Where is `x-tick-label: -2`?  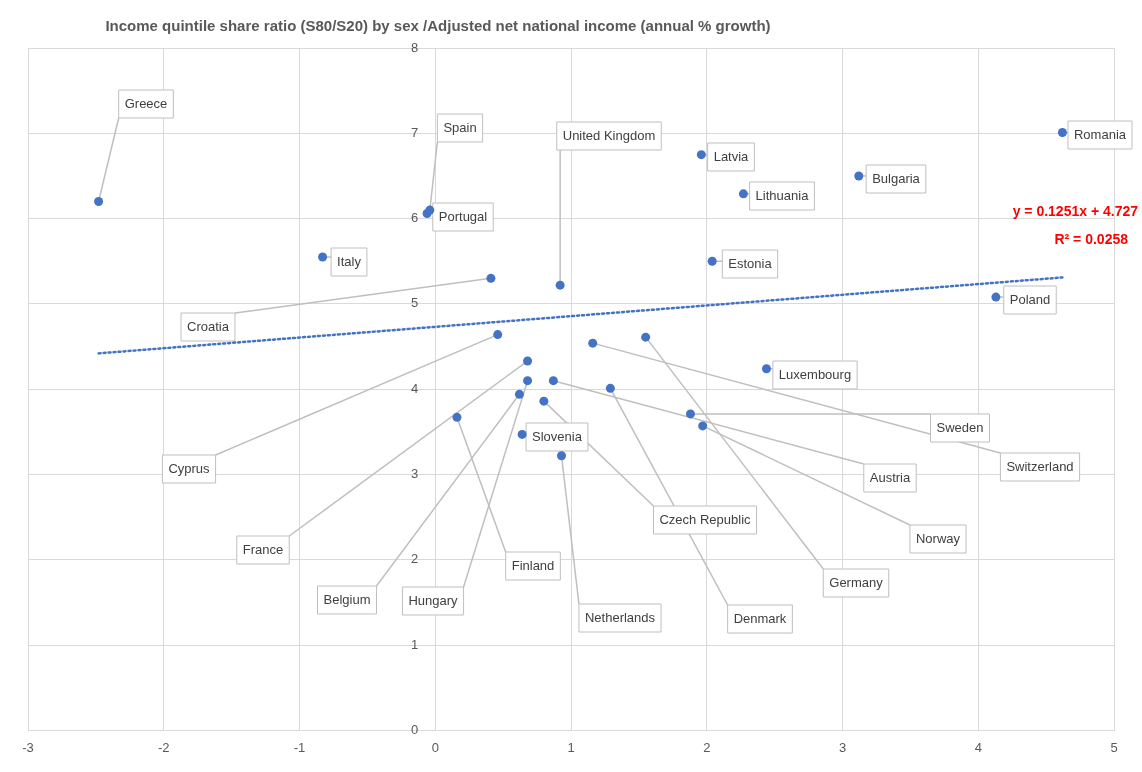
x-tick-label: -2 is located at coordinates (163, 747).